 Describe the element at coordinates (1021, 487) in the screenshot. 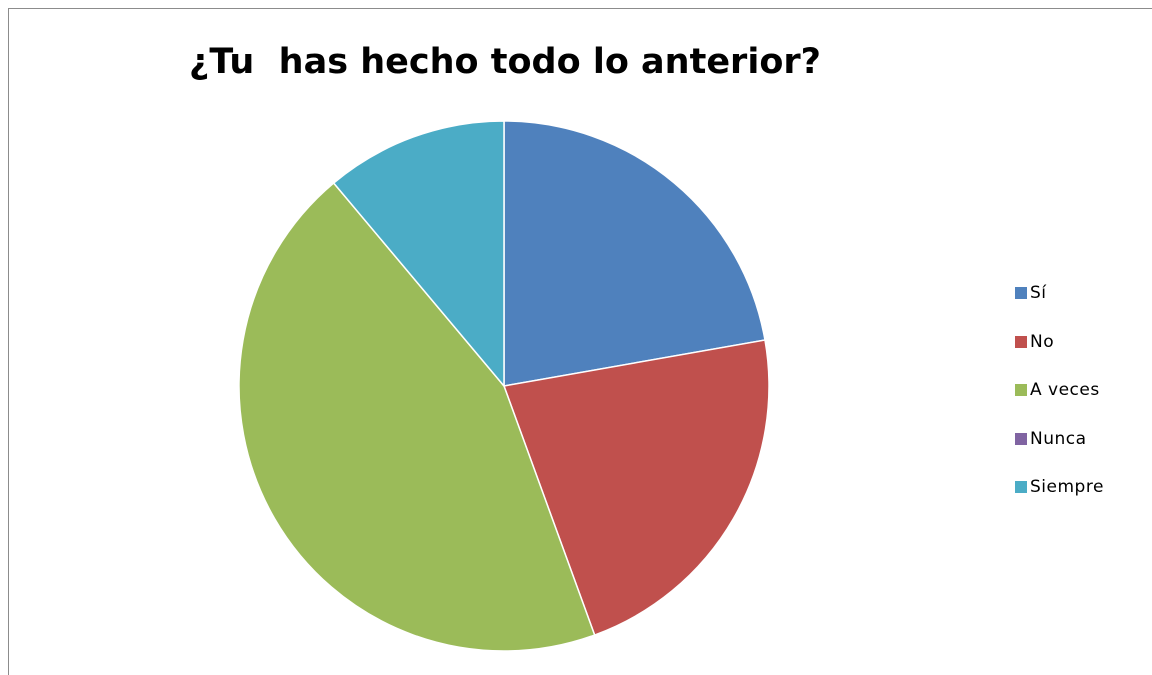

I see `legend-swatch-siempre` at that location.